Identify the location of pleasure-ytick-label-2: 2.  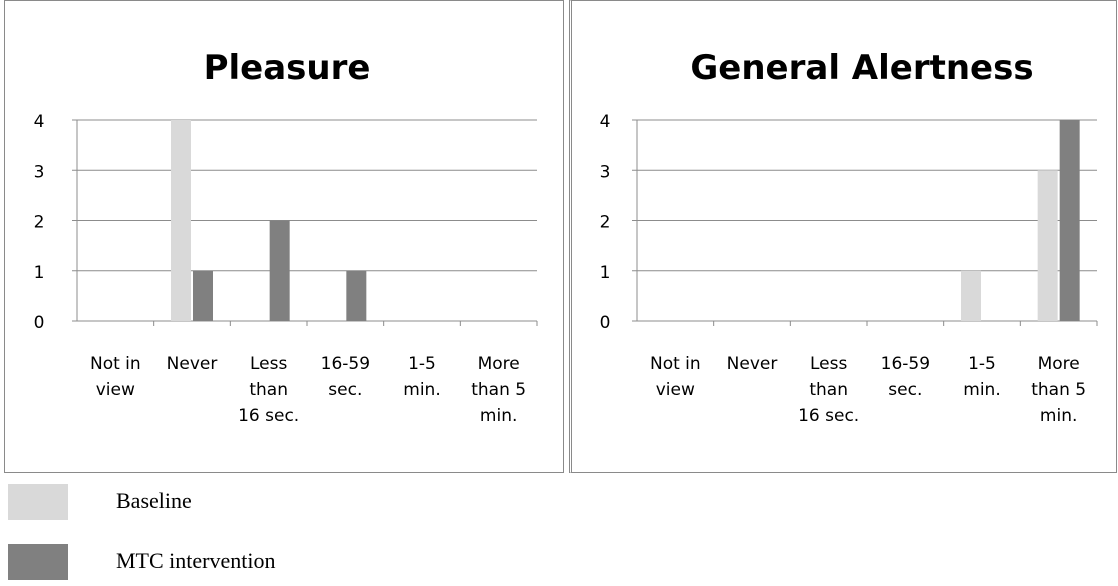
(39, 223).